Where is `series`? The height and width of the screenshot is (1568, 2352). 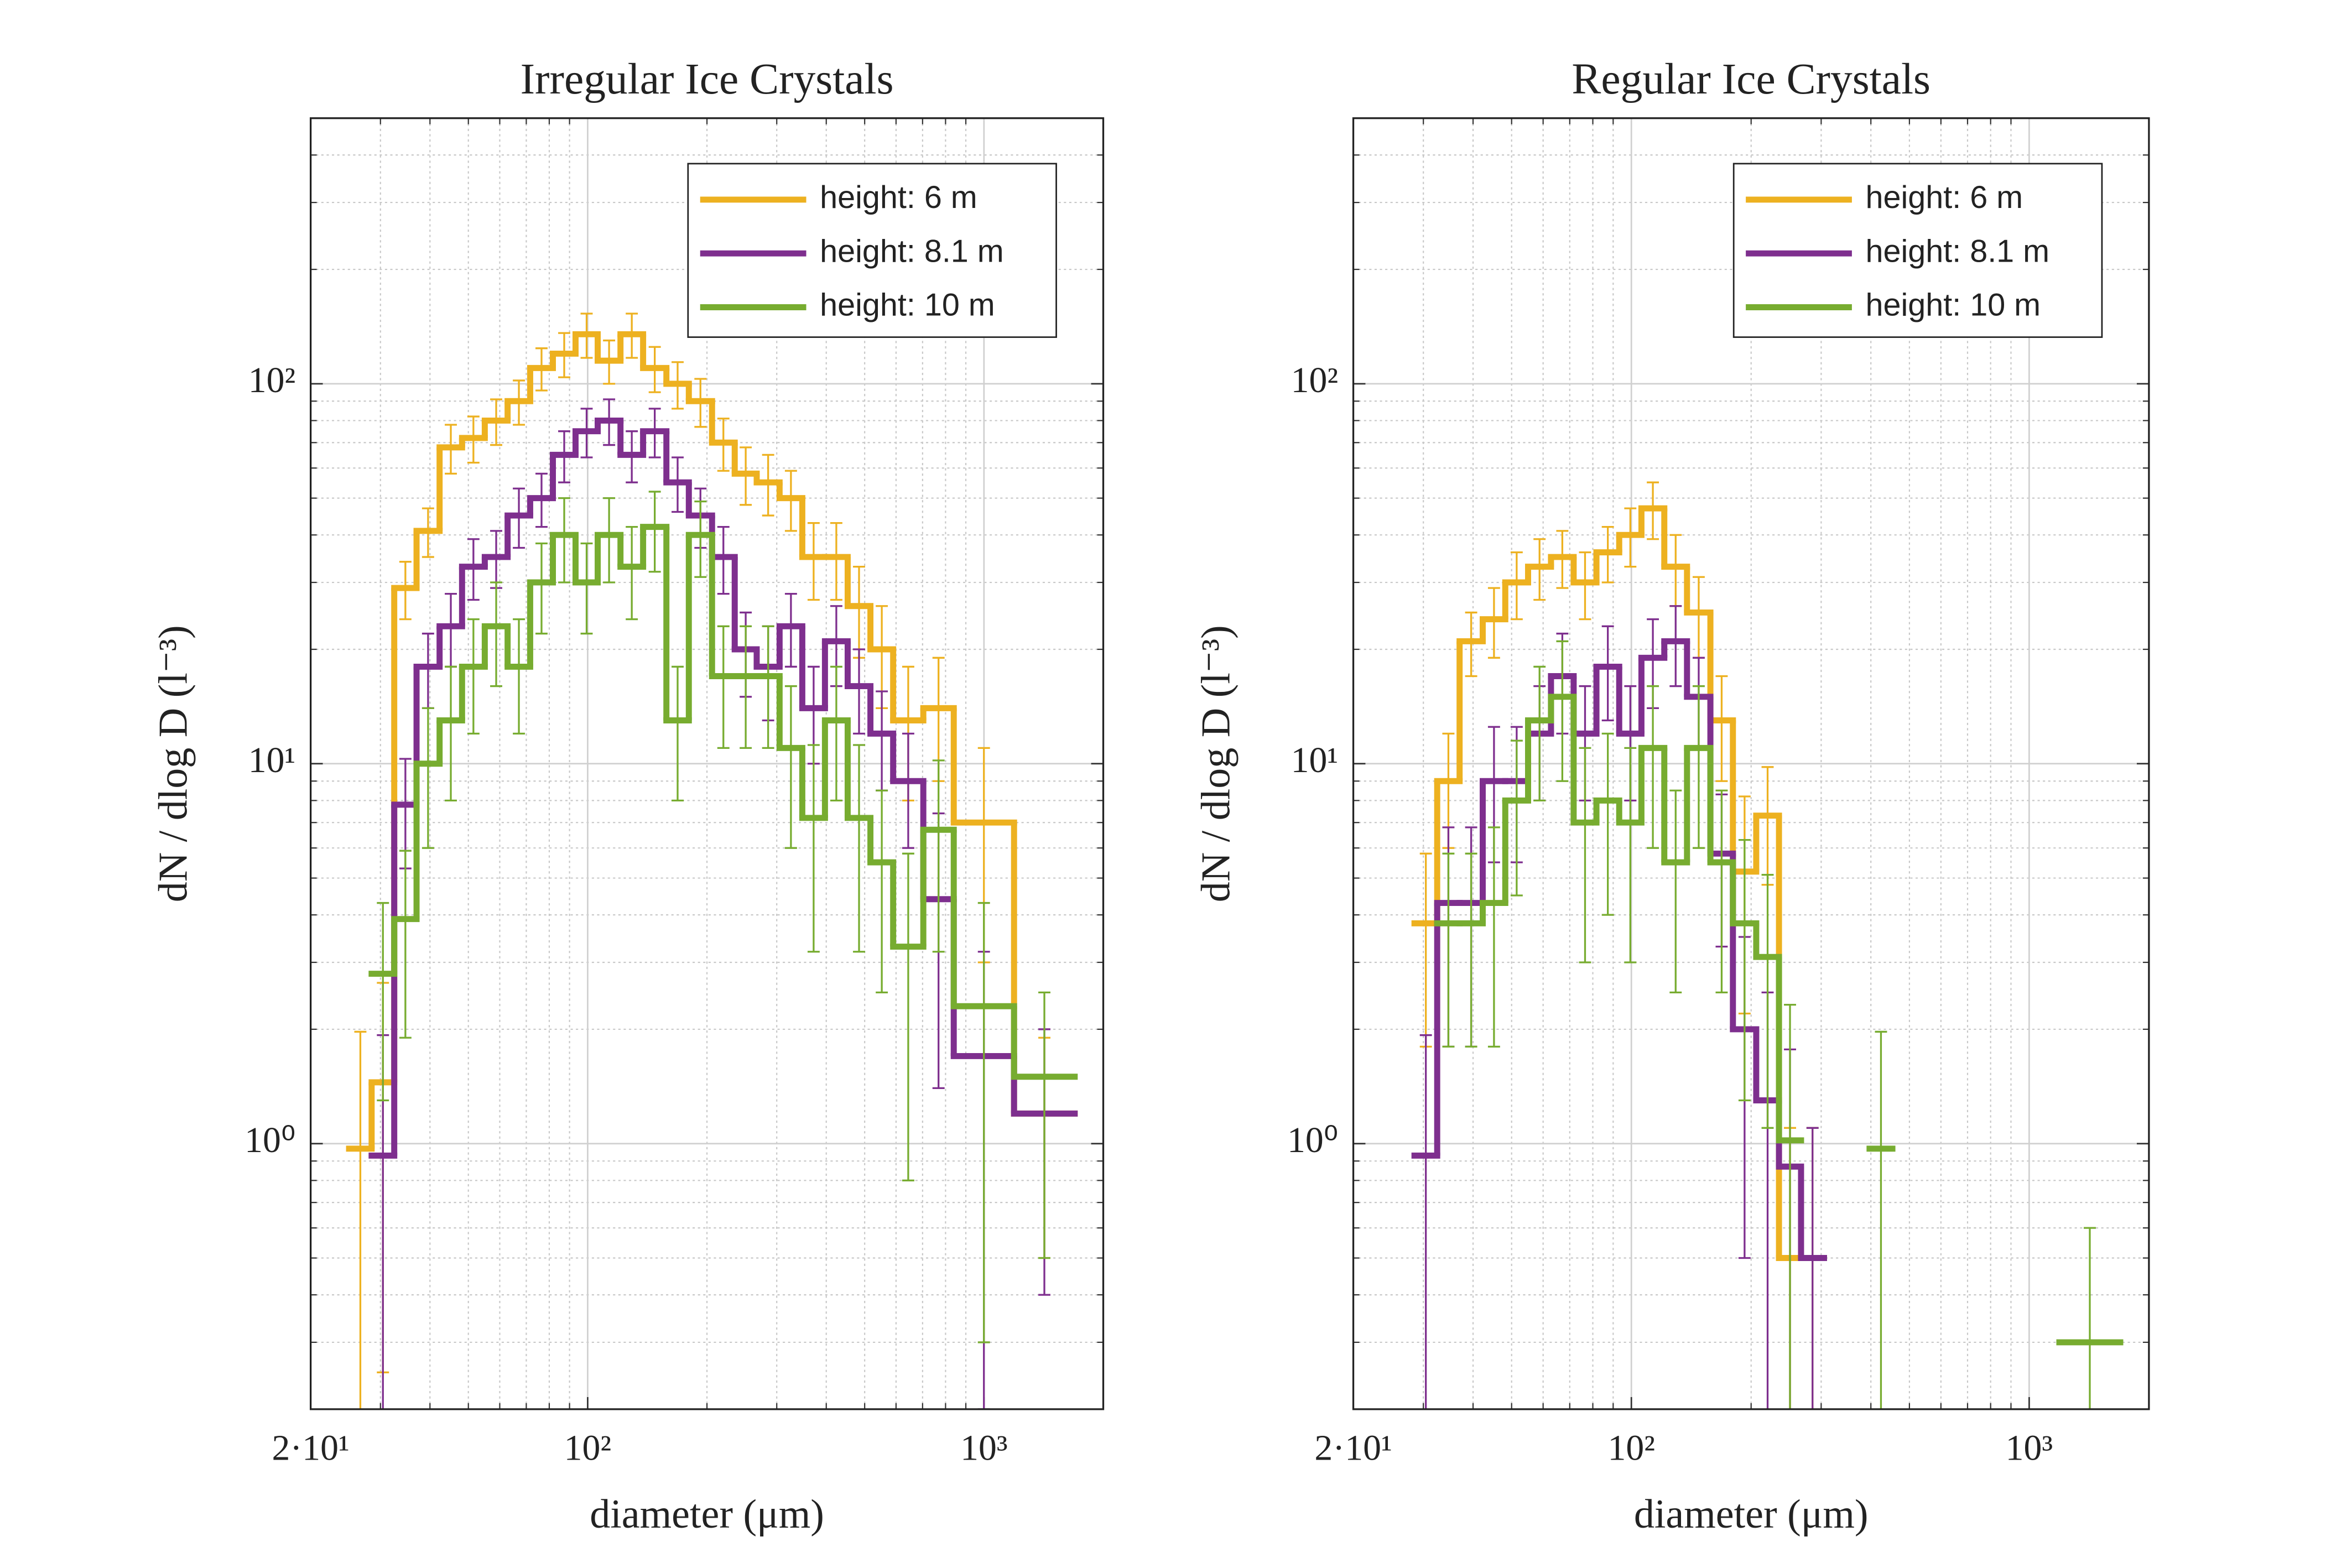
series is located at coordinates (1779, 1024).